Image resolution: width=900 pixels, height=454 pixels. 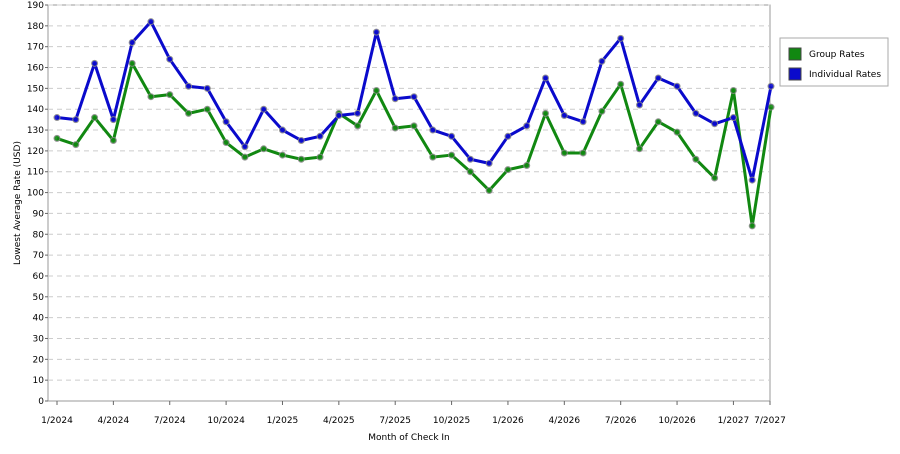 What do you see at coordinates (39, 256) in the screenshot?
I see `y-tick-label: 70` at bounding box center [39, 256].